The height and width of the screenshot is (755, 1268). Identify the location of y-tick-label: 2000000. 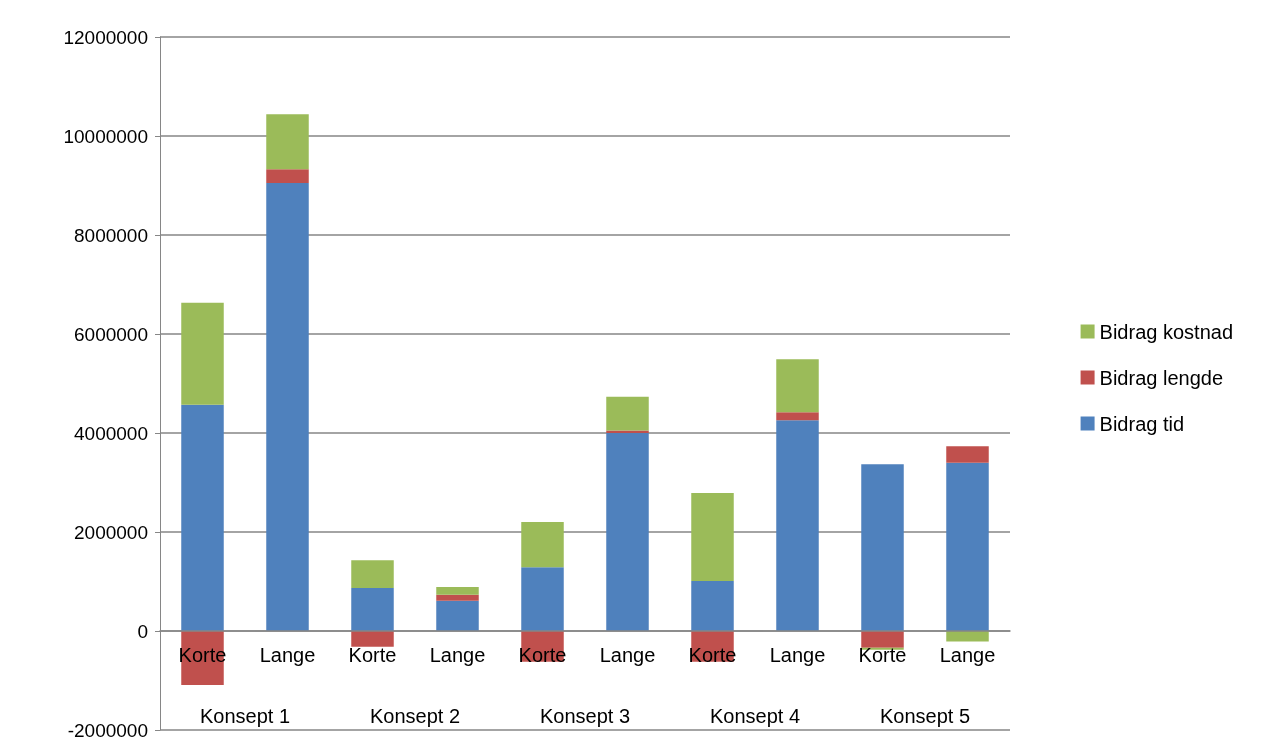
(111, 532).